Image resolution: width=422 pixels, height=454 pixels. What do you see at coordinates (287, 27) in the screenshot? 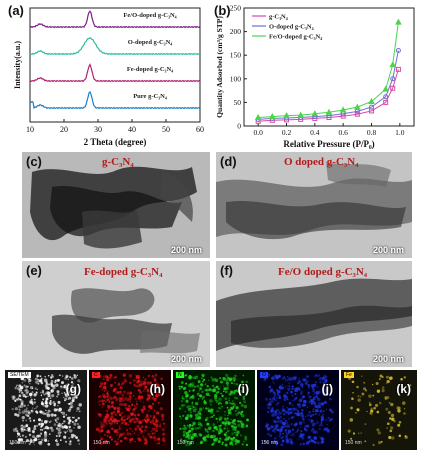
I see `bet-legend: g-C₃N₄ O-doped g-C₃N₄ Fe/O-doped g-C₃N₄` at bounding box center [287, 27].